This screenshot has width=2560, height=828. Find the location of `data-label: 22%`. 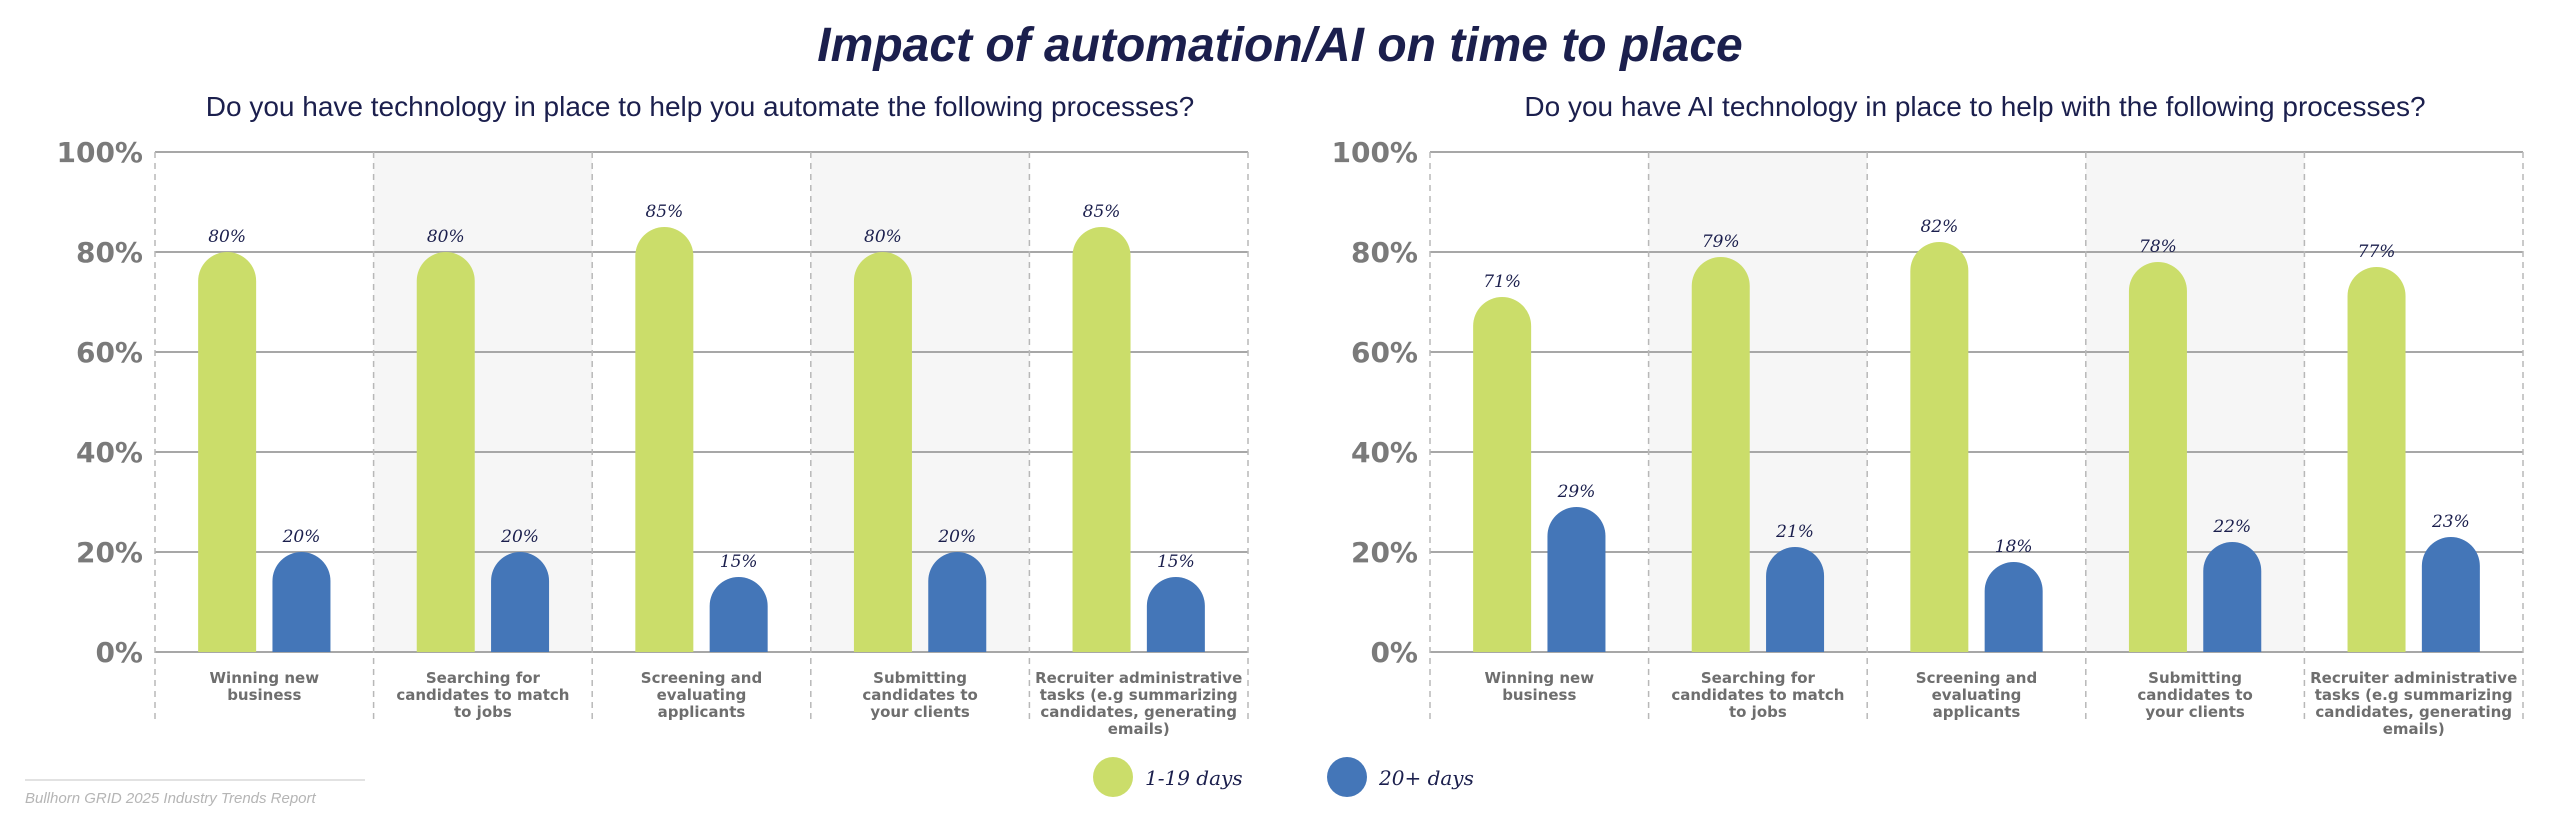

data-label: 22% is located at coordinates (2231, 527).